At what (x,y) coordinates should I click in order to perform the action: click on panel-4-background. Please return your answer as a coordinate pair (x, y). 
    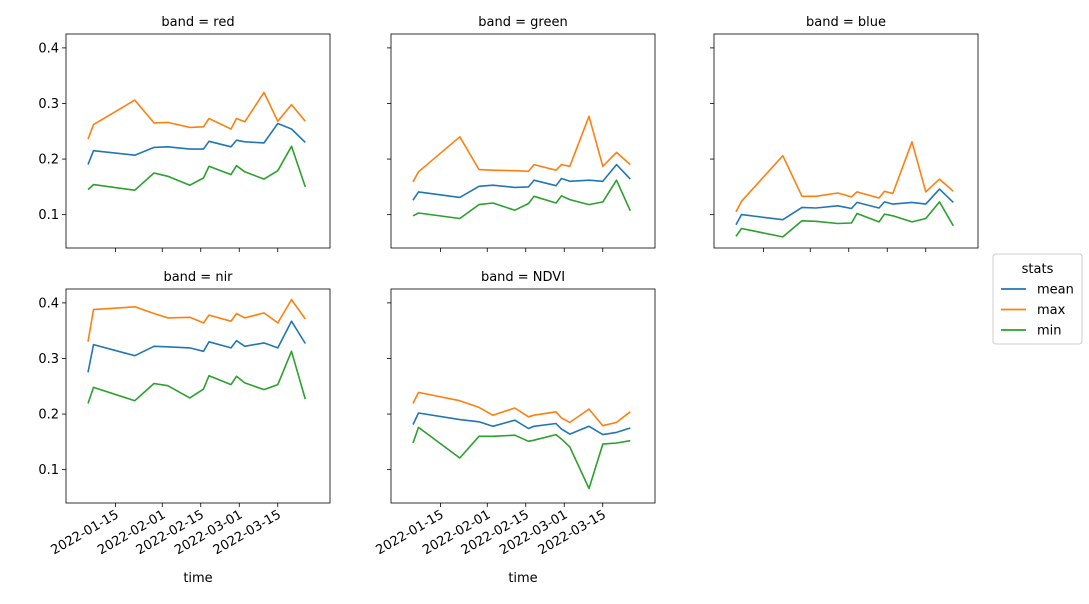
    Looking at the image, I should click on (523, 396).